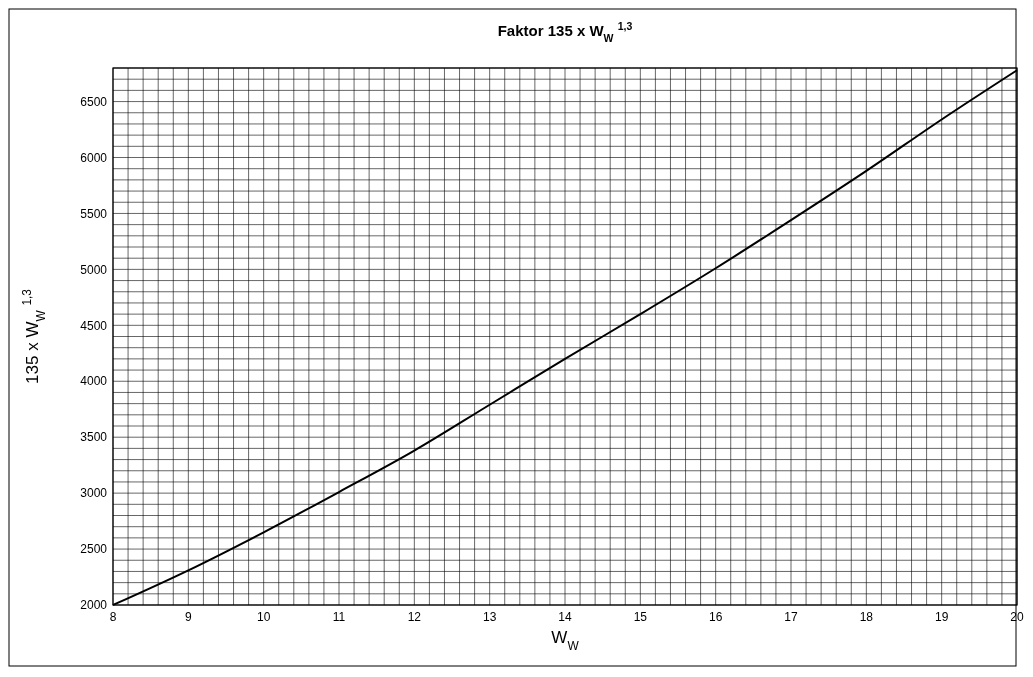  Describe the element at coordinates (94, 437) in the screenshot. I see `y-tick-label: 3500` at that location.